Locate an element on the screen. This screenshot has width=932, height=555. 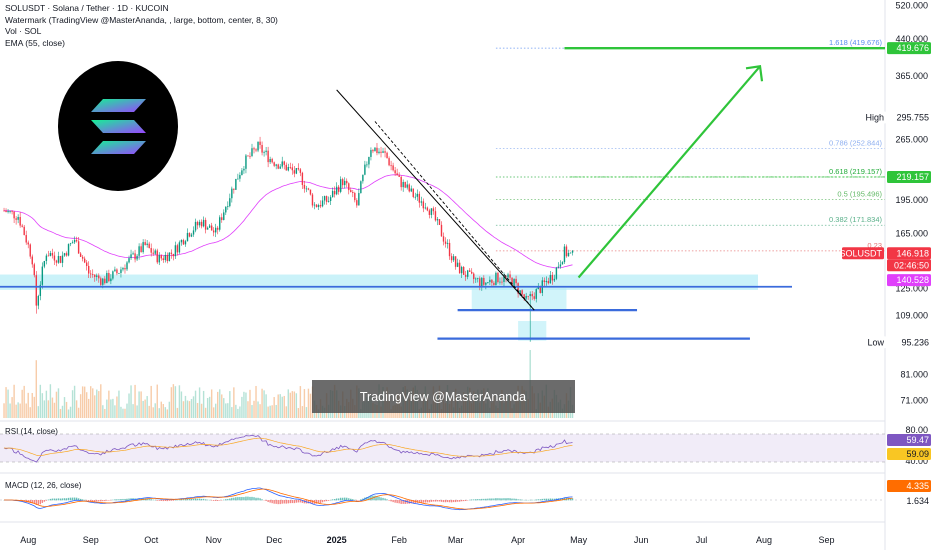
ema-indicator-label: EMA (55, close) is located at coordinates (141, 44).